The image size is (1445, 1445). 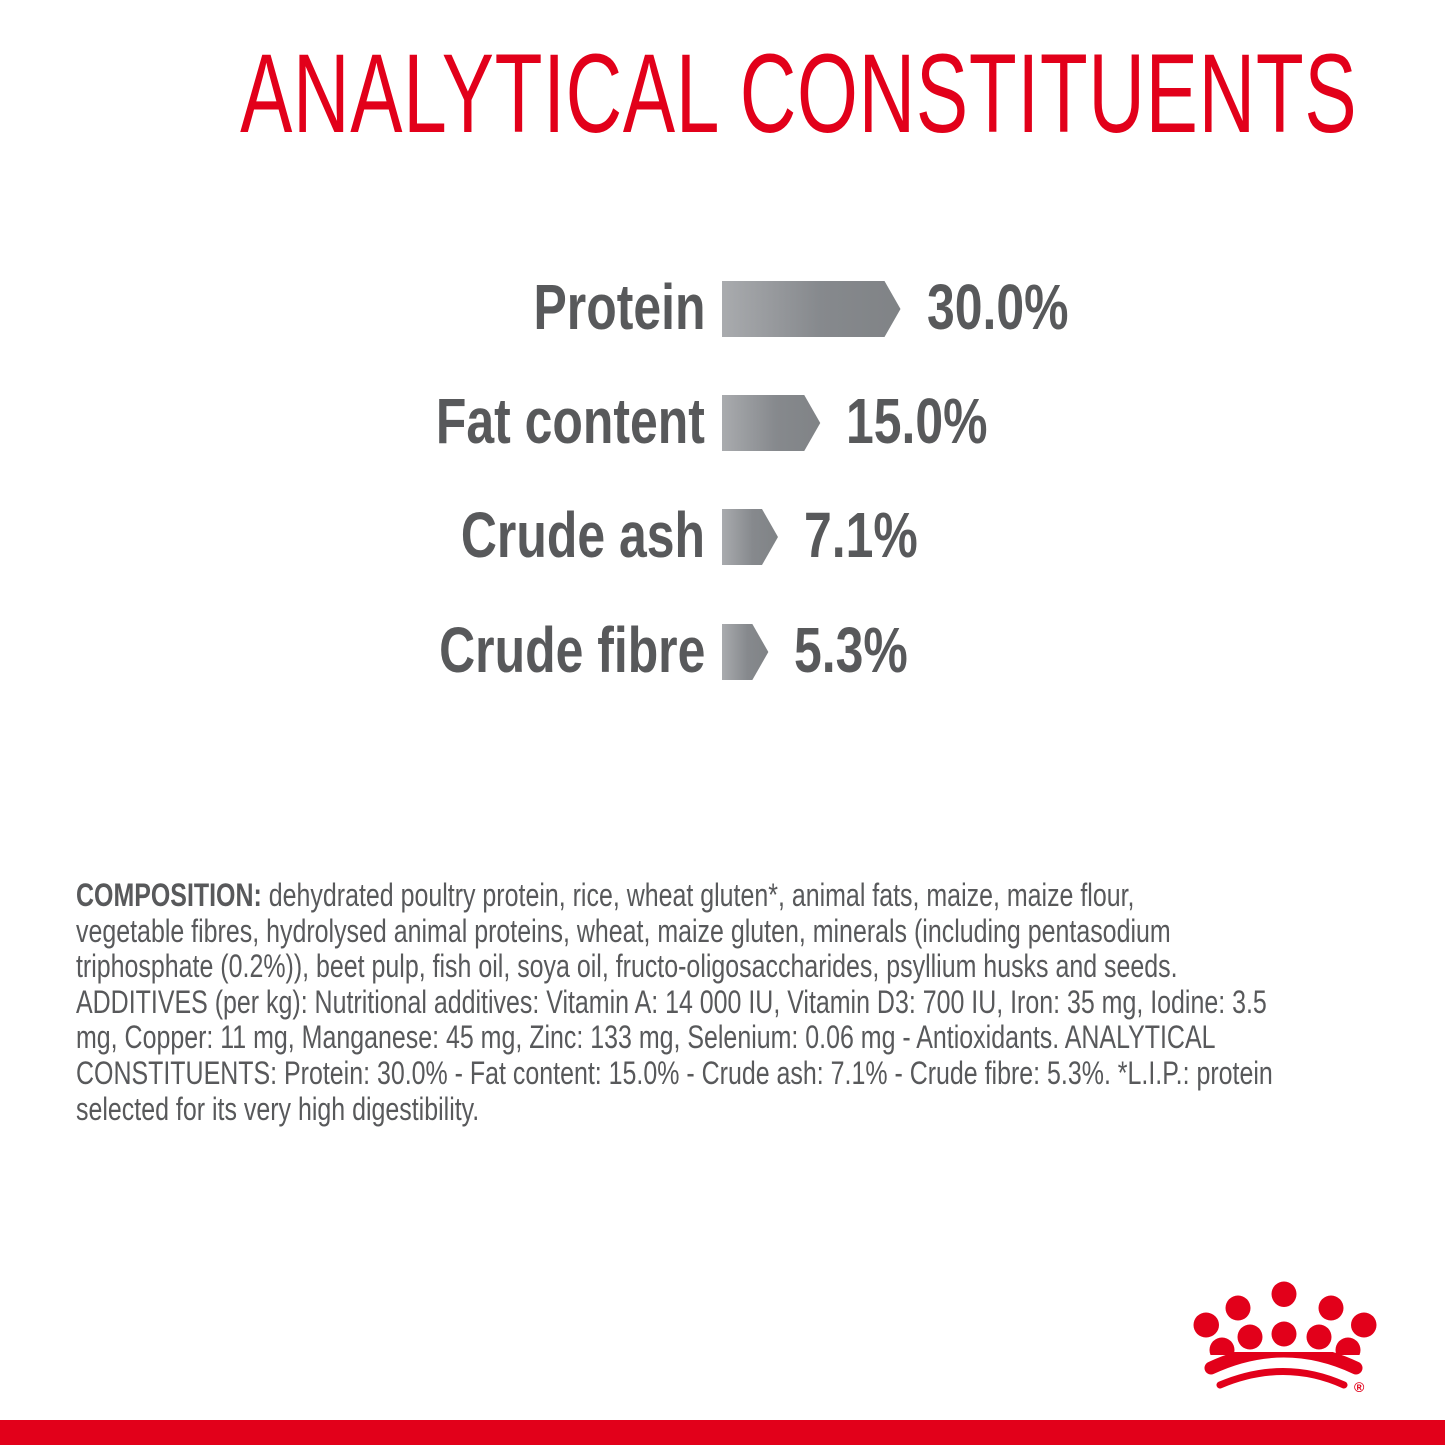 I want to click on page-title-text: ANALYTICAL CONSTITUENTS, so click(x=799, y=93).